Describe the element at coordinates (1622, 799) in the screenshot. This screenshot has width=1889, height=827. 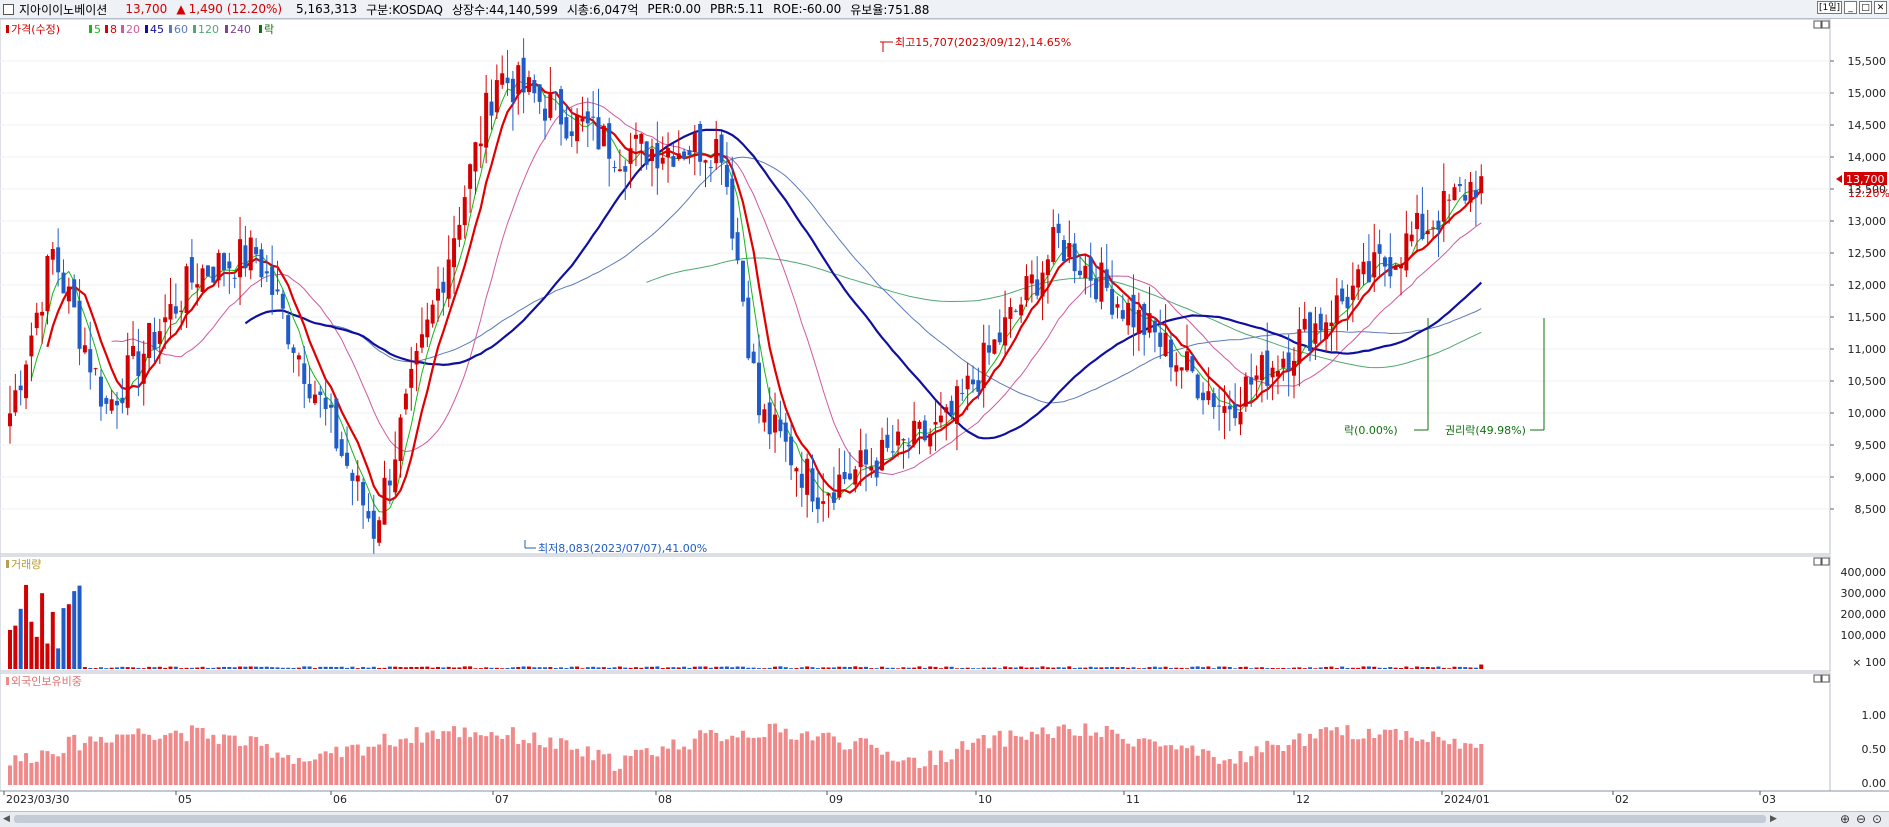
I see `x-tick-label: 02` at that location.